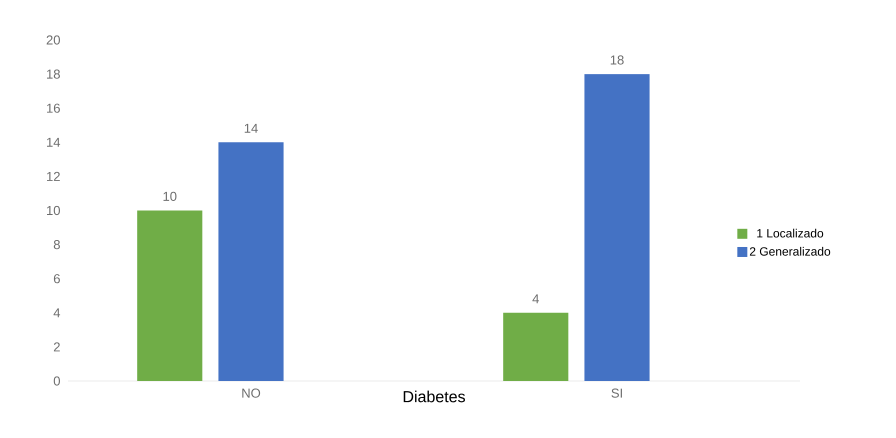  What do you see at coordinates (251, 393) in the screenshot?
I see `x-tick-label: NO` at bounding box center [251, 393].